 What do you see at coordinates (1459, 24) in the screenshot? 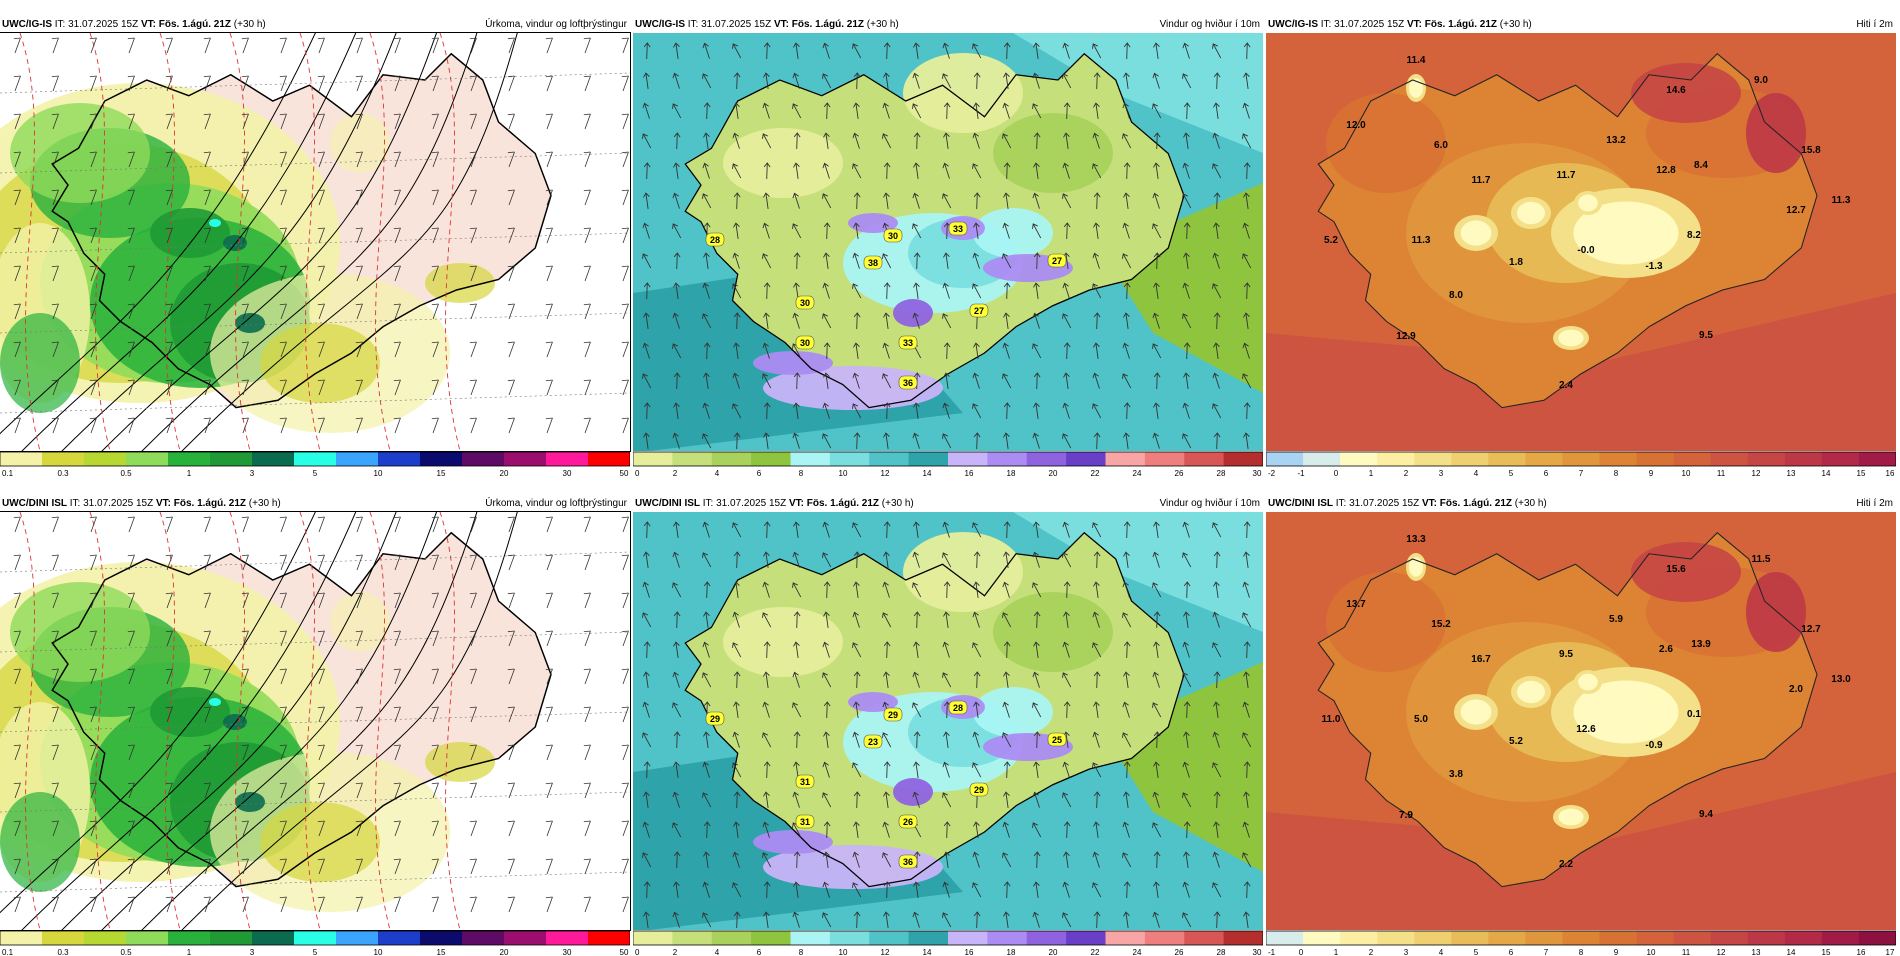
I see `valid-time-value: Fös. 1.ágú. 21Z` at bounding box center [1459, 24].